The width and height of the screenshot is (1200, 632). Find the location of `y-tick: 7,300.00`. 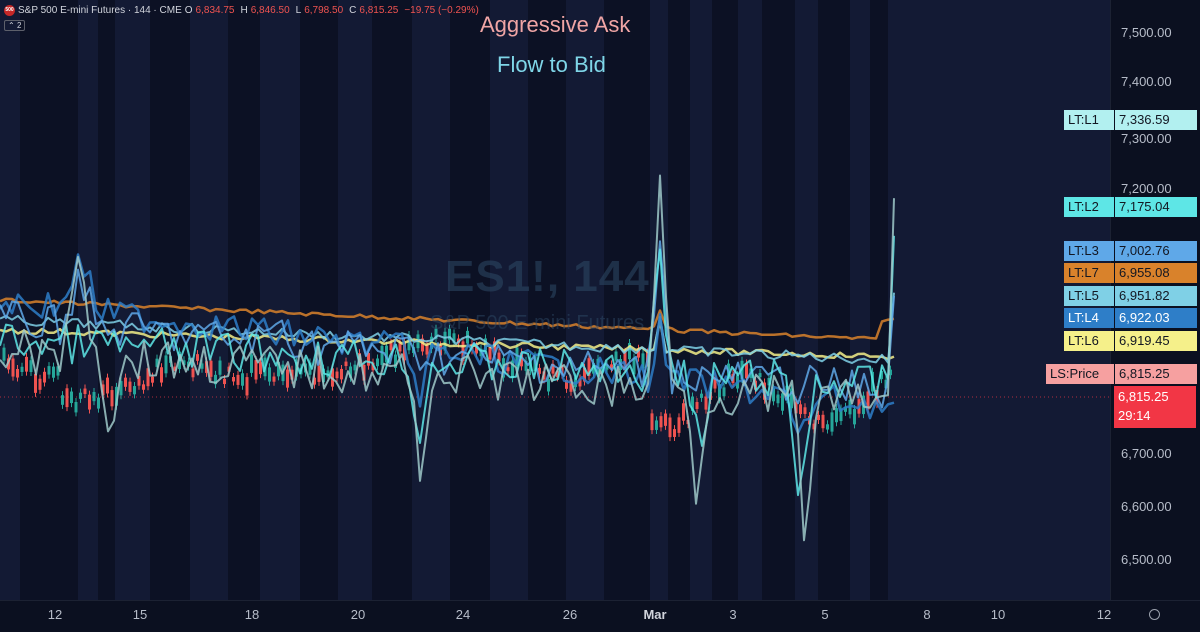

y-tick: 7,300.00 is located at coordinates (1146, 138).